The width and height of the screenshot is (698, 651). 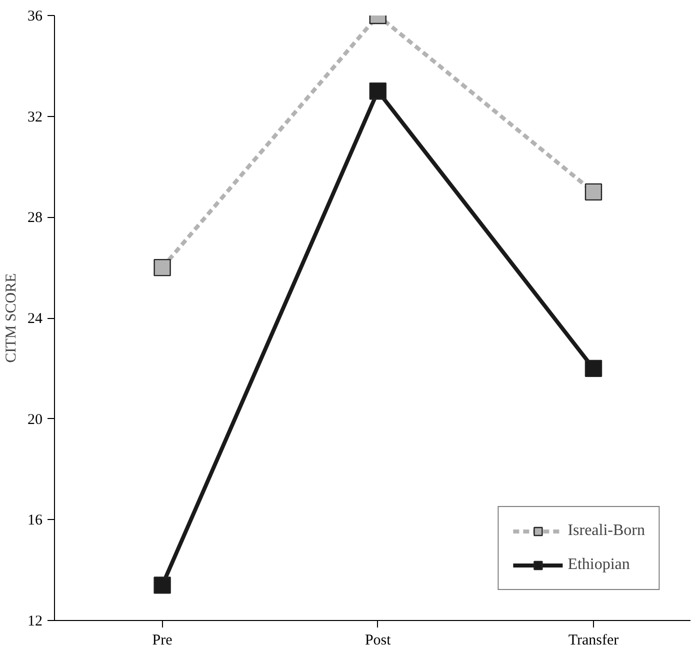 What do you see at coordinates (35, 117) in the screenshot?
I see `y-tick-label: 32` at bounding box center [35, 117].